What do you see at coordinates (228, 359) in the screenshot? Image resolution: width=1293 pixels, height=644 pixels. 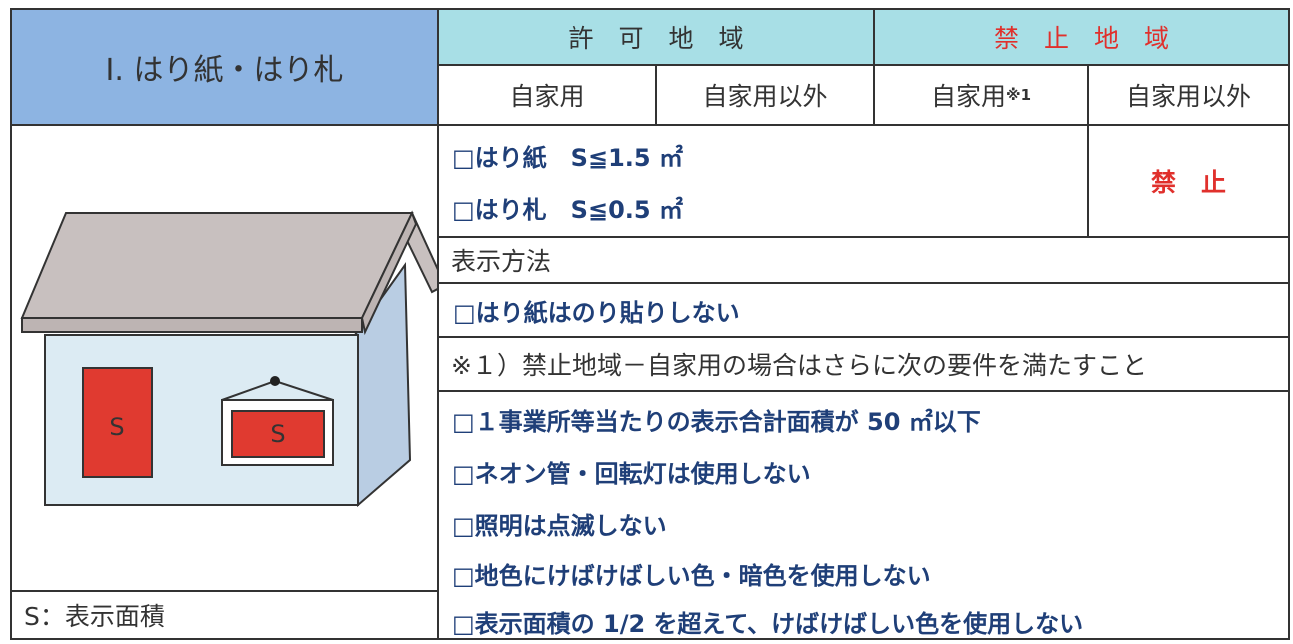 I see `house-illustration: S S` at bounding box center [228, 359].